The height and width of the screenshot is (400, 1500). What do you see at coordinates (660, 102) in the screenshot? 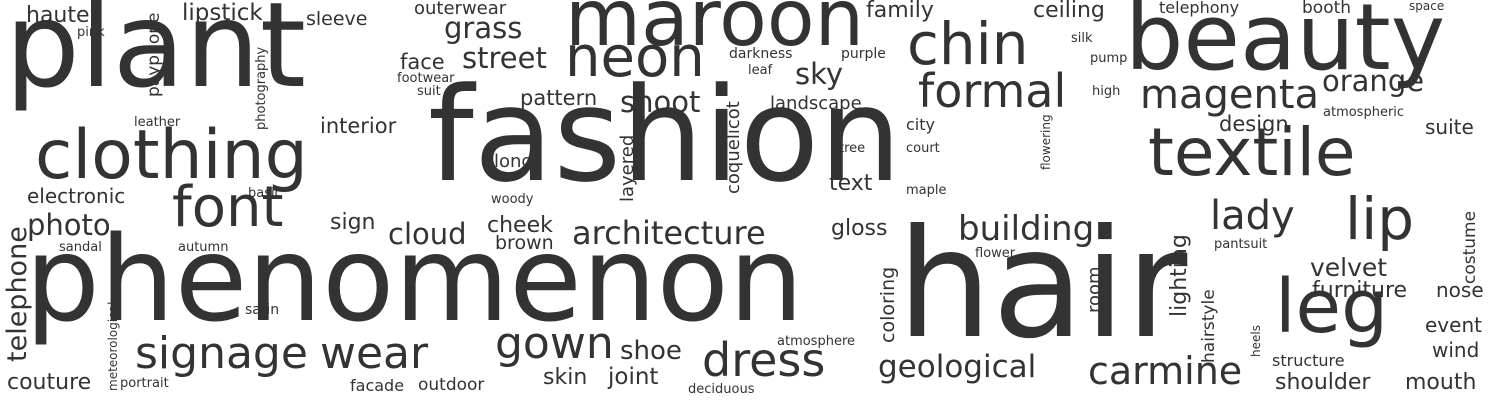
I see `word-shoot: shoot` at bounding box center [660, 102].